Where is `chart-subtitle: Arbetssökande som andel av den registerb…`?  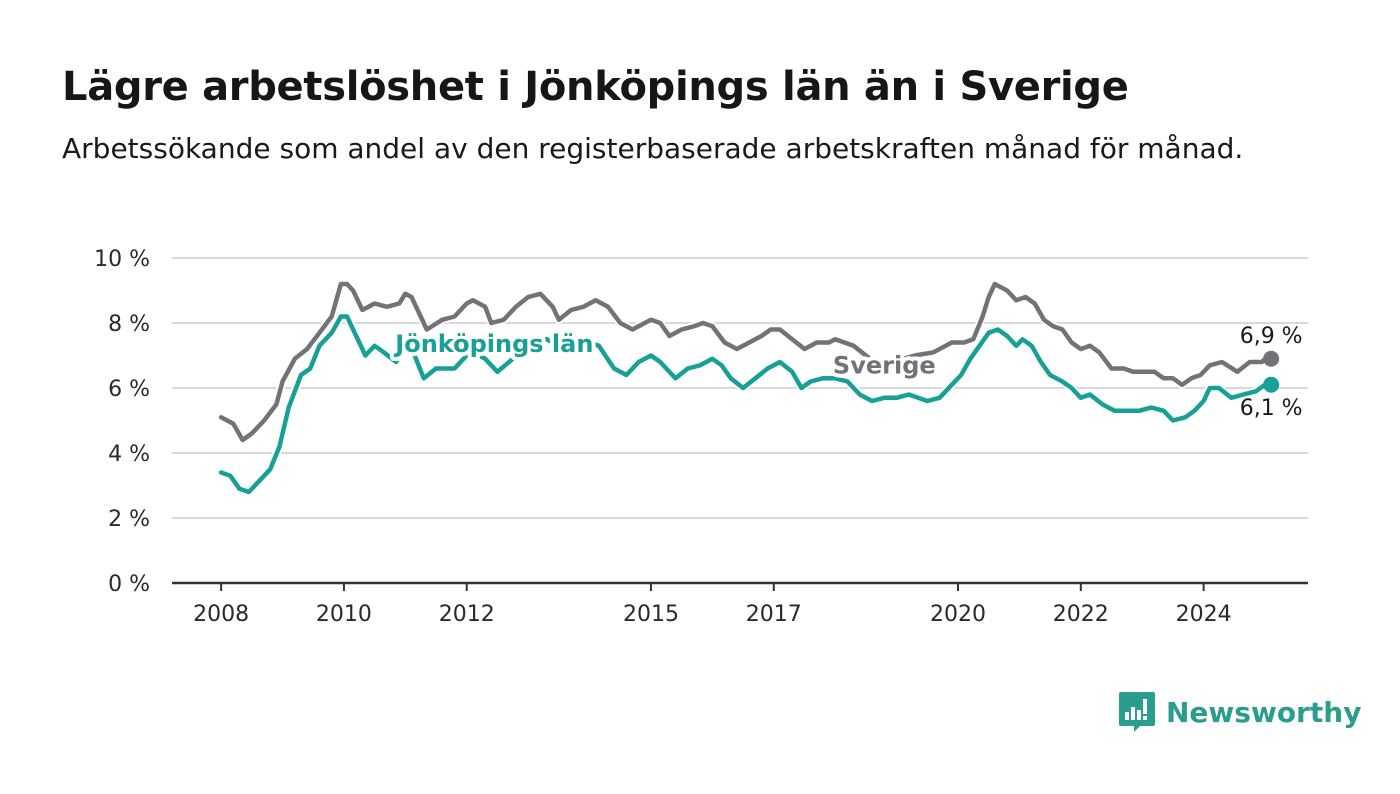 chart-subtitle: Arbetssökande som andel av den registerb… is located at coordinates (653, 148).